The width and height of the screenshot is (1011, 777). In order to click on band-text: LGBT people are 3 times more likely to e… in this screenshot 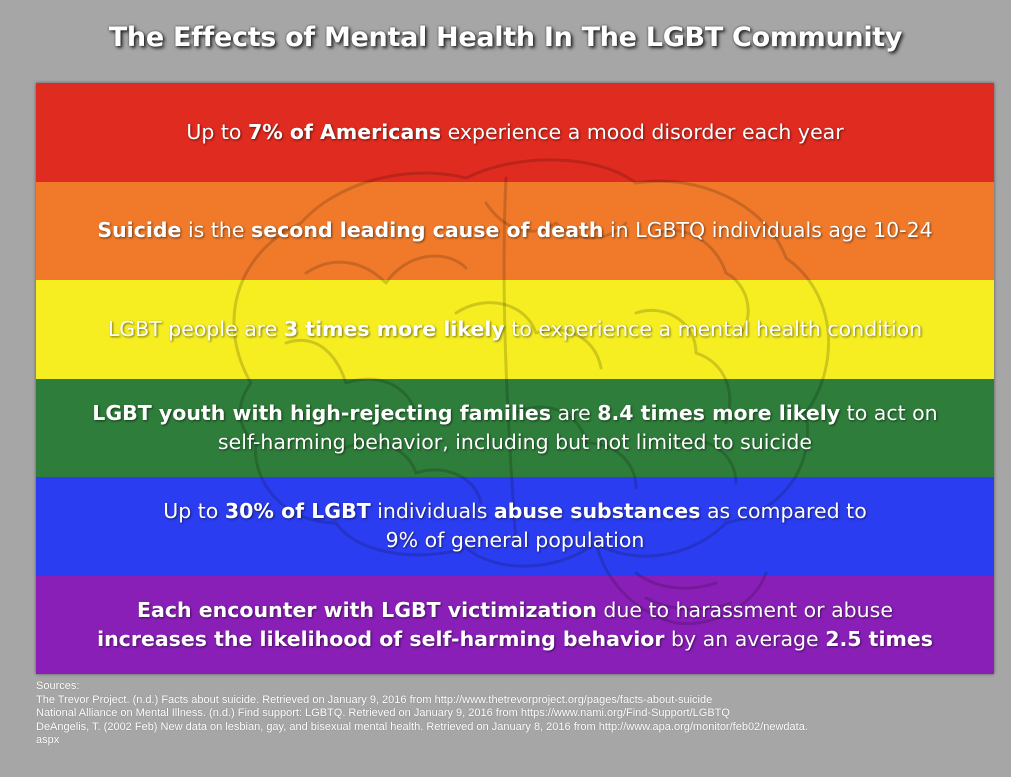, I will do `click(515, 329)`.